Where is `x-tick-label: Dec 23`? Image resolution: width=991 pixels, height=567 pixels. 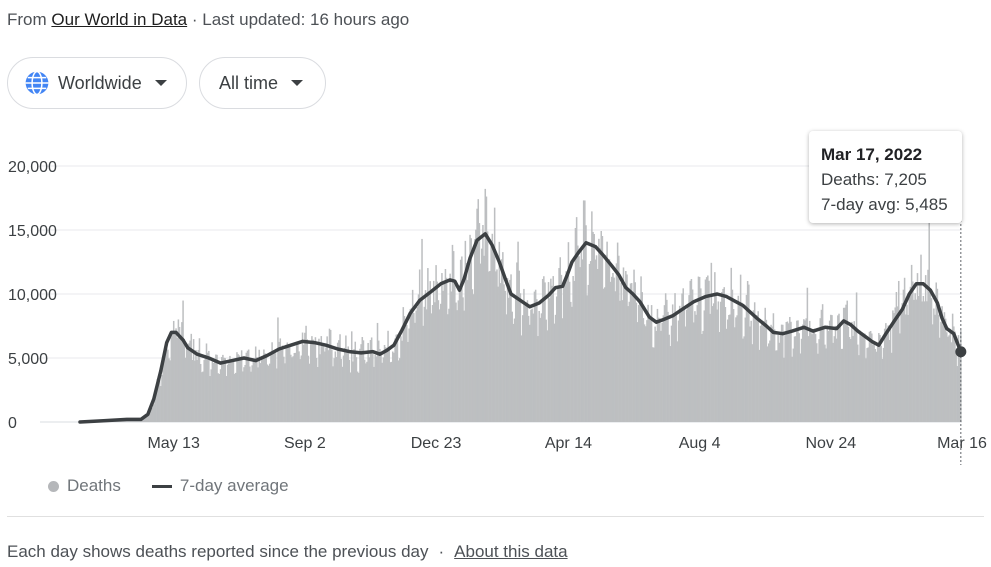
x-tick-label: Dec 23 is located at coordinates (436, 443).